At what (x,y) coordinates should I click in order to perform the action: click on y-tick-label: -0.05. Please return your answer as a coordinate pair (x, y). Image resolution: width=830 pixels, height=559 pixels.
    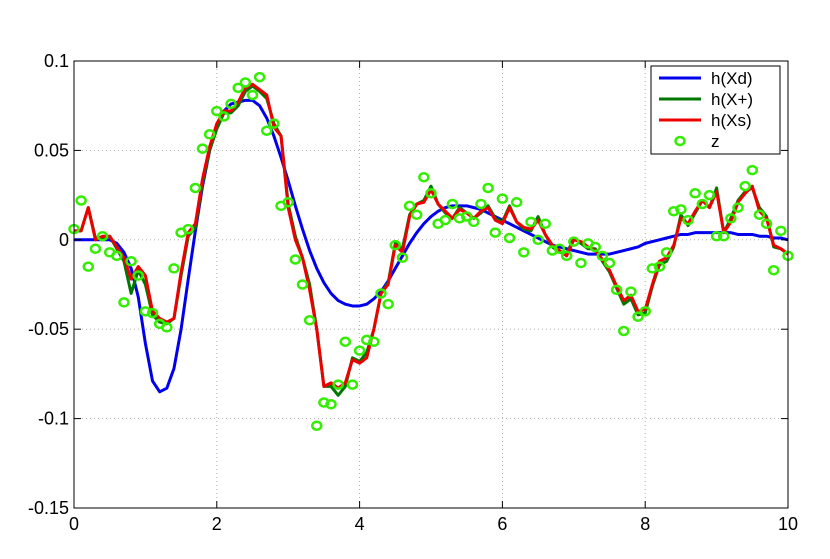
    Looking at the image, I should click on (48, 329).